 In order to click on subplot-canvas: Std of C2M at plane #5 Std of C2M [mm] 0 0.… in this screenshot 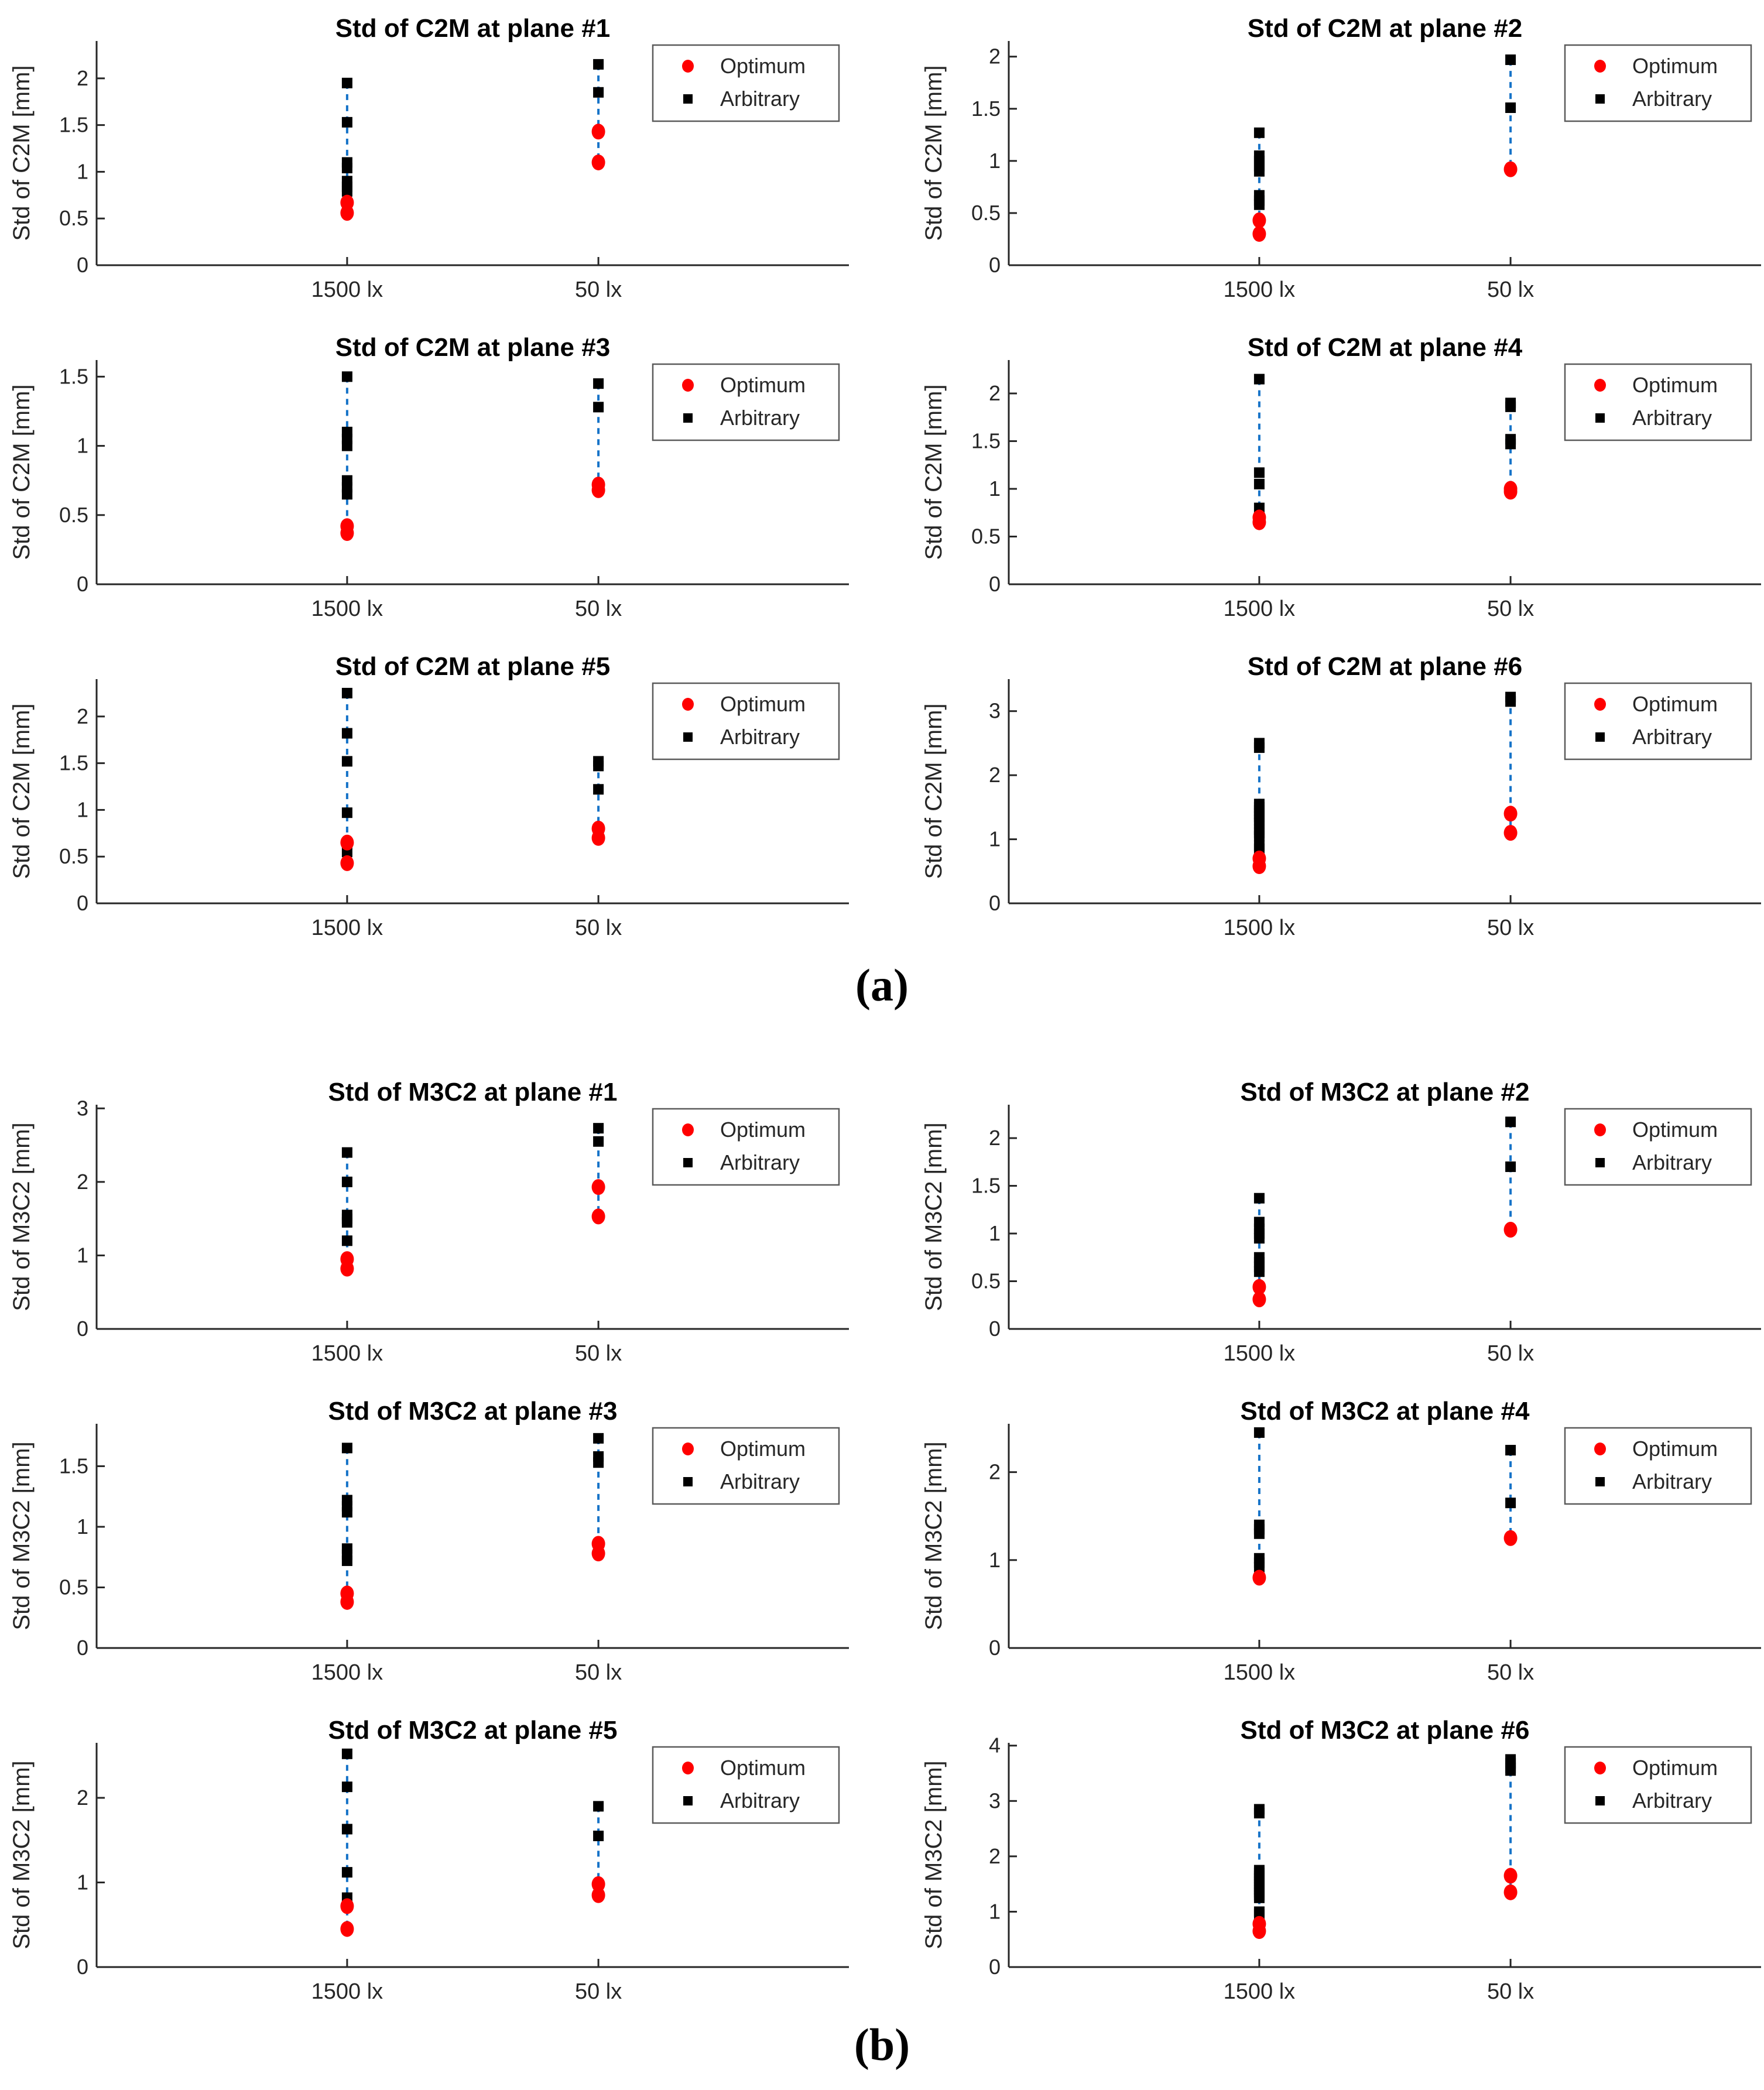, I will do `click(429, 796)`.